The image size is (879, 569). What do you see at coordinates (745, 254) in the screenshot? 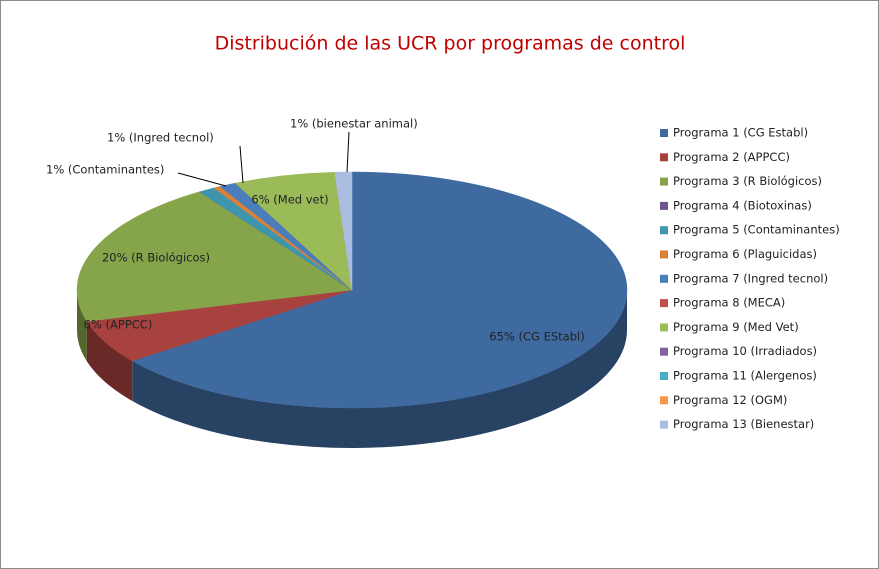
I see `legend-label: Programa 6 (Plaguicidas)` at bounding box center [745, 254].